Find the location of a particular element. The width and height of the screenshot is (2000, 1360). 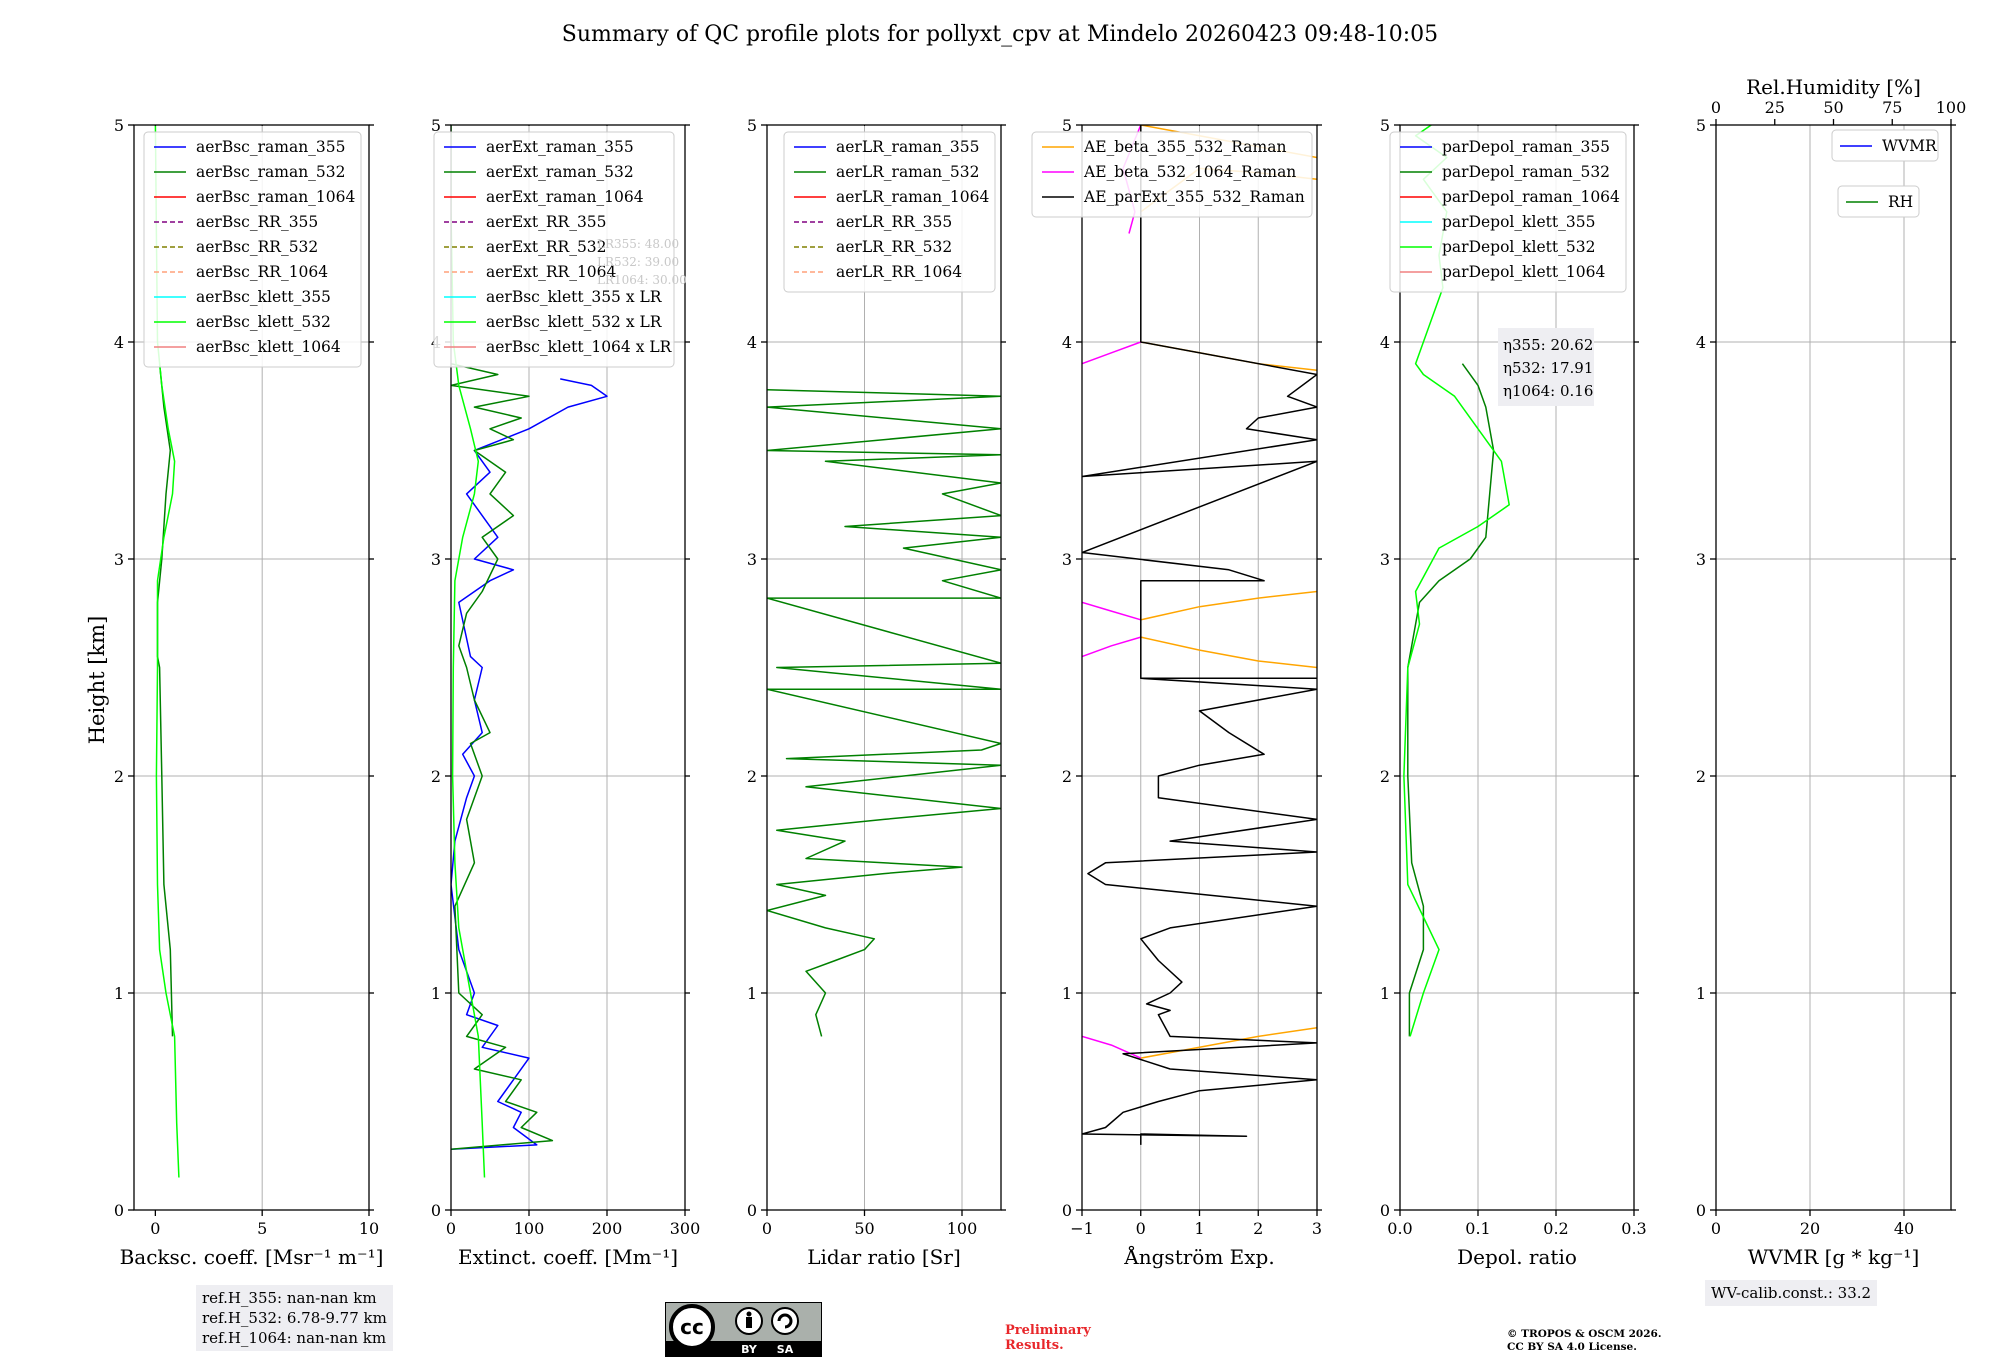

top-x-tick-label: 25 is located at coordinates (1775, 107).